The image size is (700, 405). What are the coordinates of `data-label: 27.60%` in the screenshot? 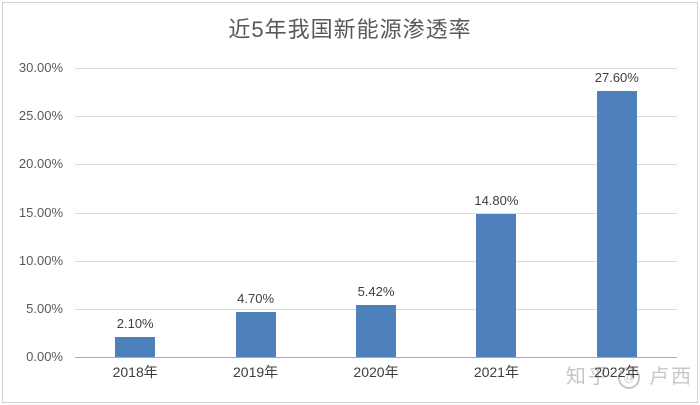 It's located at (616, 78).